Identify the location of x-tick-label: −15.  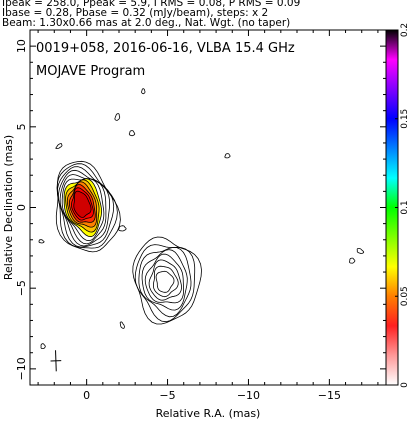
(329, 395).